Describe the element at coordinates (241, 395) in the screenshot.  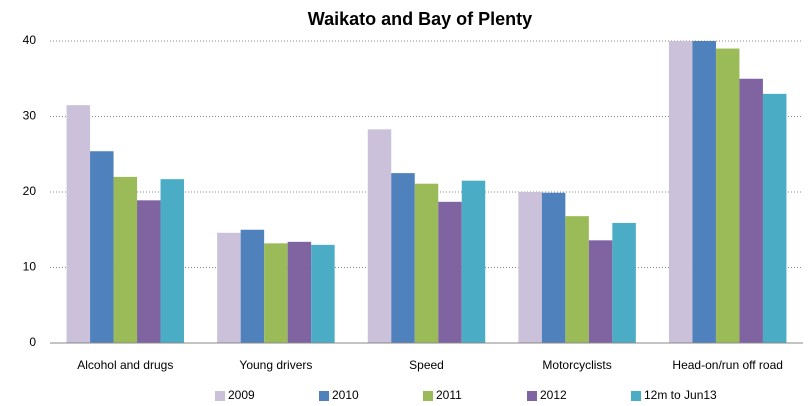
I see `legend-label: 2009` at that location.